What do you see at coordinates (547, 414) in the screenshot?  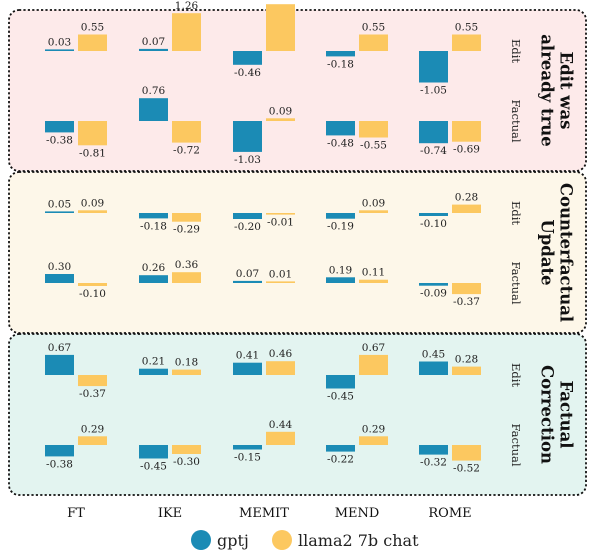 I see `panel-title-line: Correction` at bounding box center [547, 414].